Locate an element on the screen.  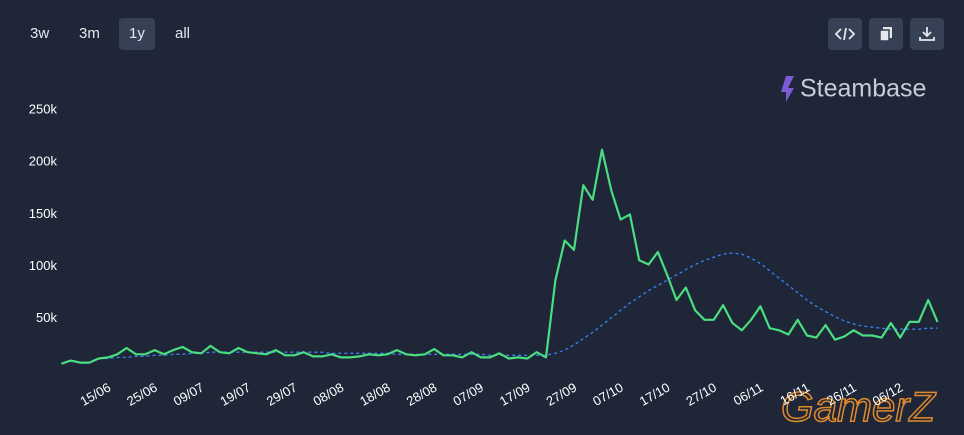
x-tick-label: 19/07 is located at coordinates (235, 394).